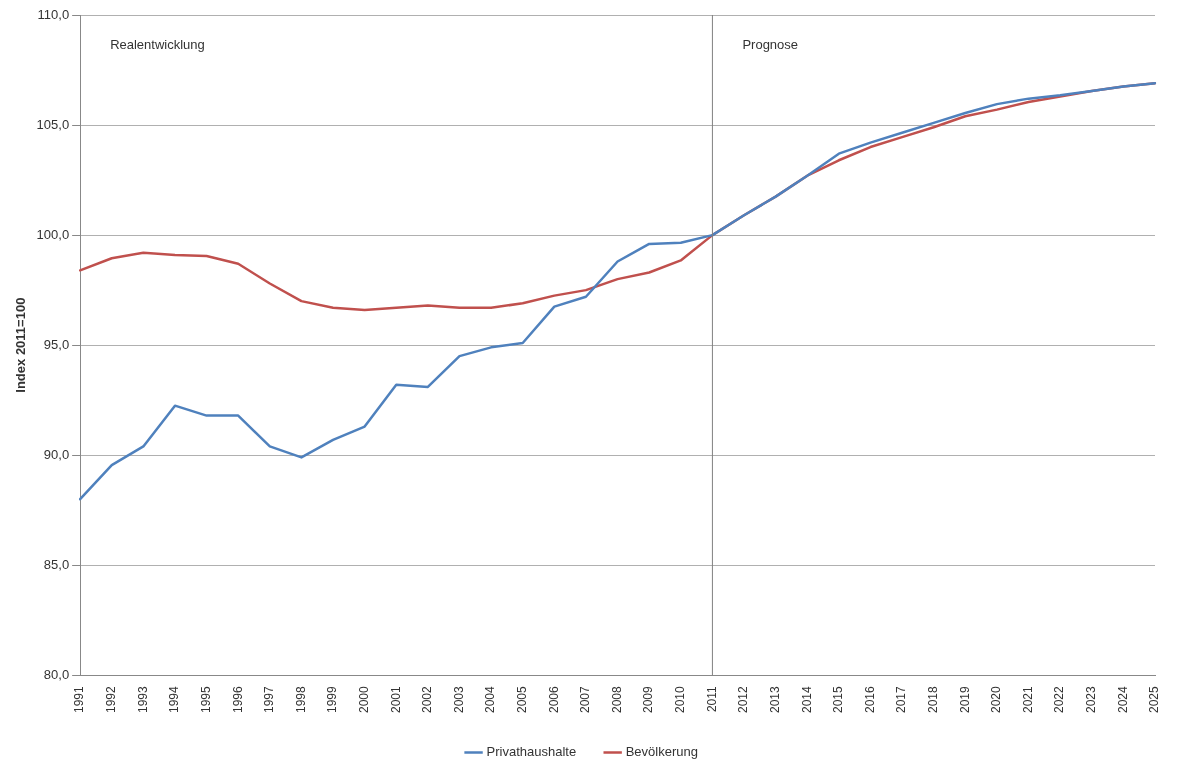 This screenshot has width=1180, height=779. I want to click on x-tick-label: 2020, so click(996, 699).